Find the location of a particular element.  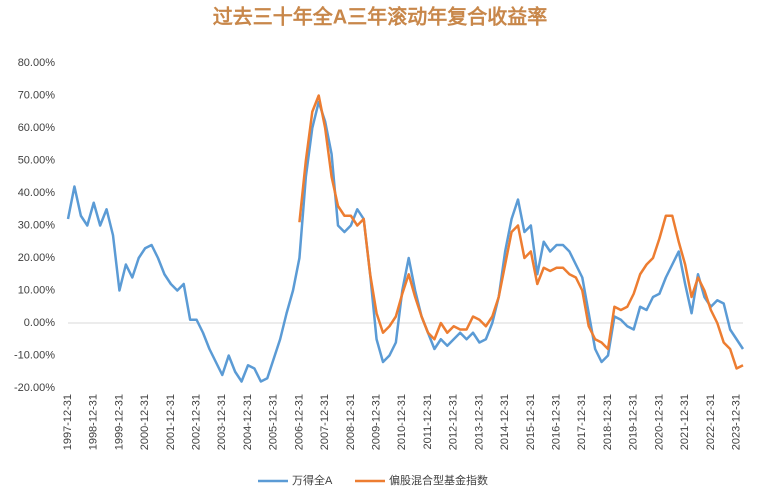

x-tick-label: 1998-12-31 is located at coordinates (94, 422).